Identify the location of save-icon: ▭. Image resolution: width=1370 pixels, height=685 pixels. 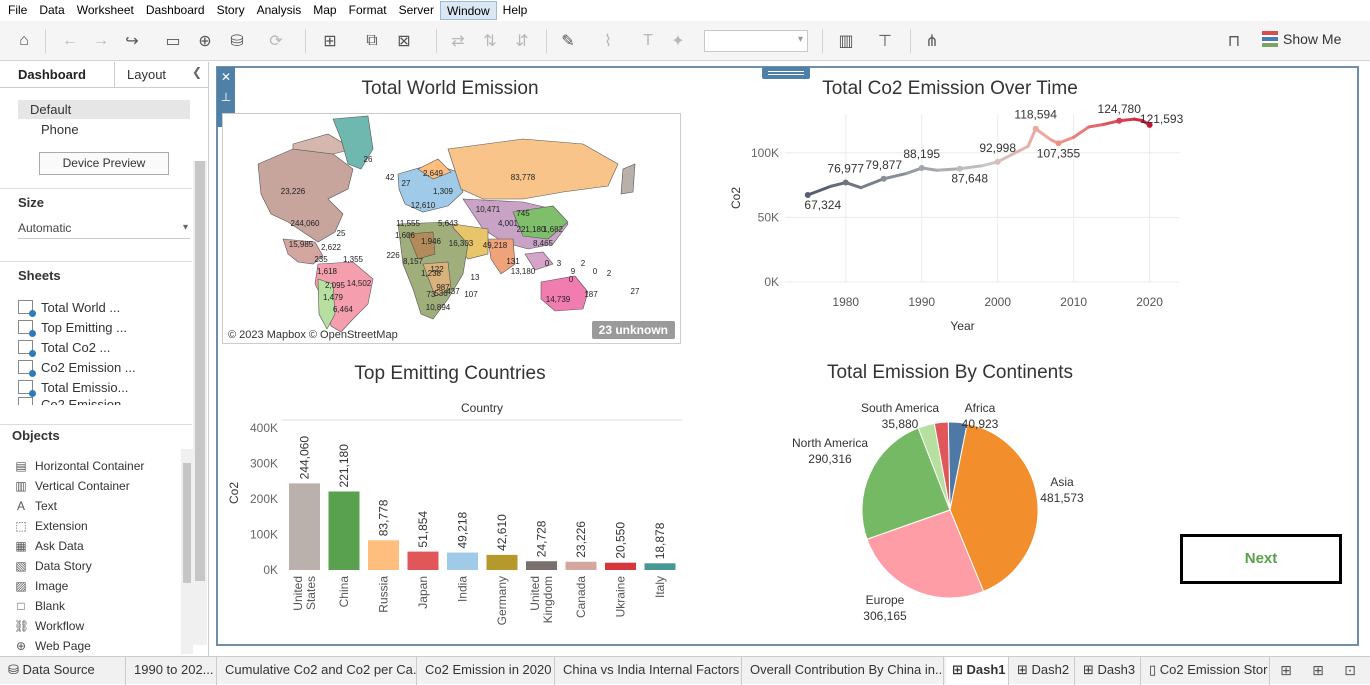
(173, 41).